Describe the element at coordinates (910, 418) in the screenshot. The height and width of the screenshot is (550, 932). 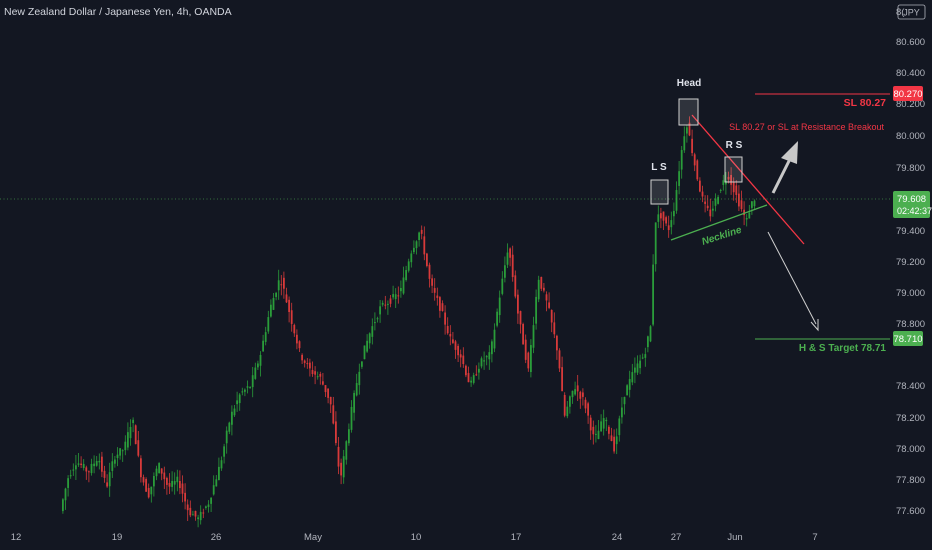
I see `price-tick-label: 78.200` at that location.